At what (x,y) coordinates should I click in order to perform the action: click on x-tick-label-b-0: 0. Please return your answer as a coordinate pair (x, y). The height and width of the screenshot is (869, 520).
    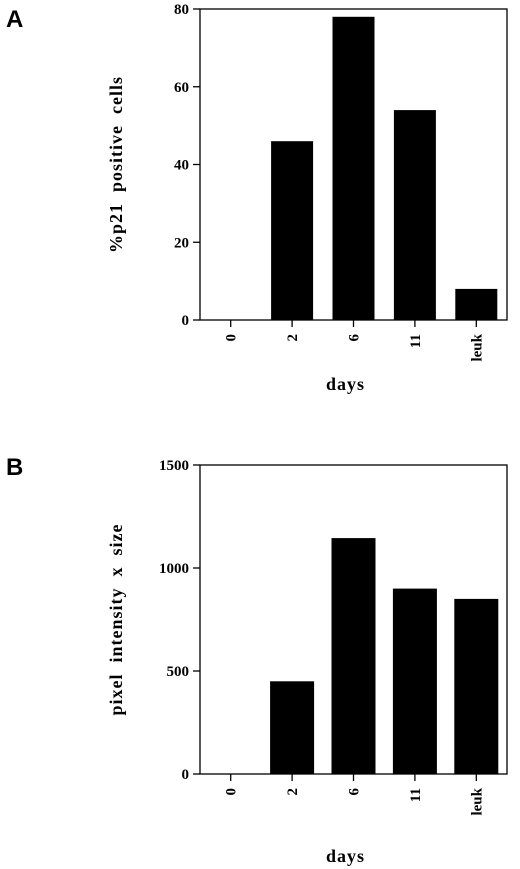
    Looking at the image, I should click on (232, 792).